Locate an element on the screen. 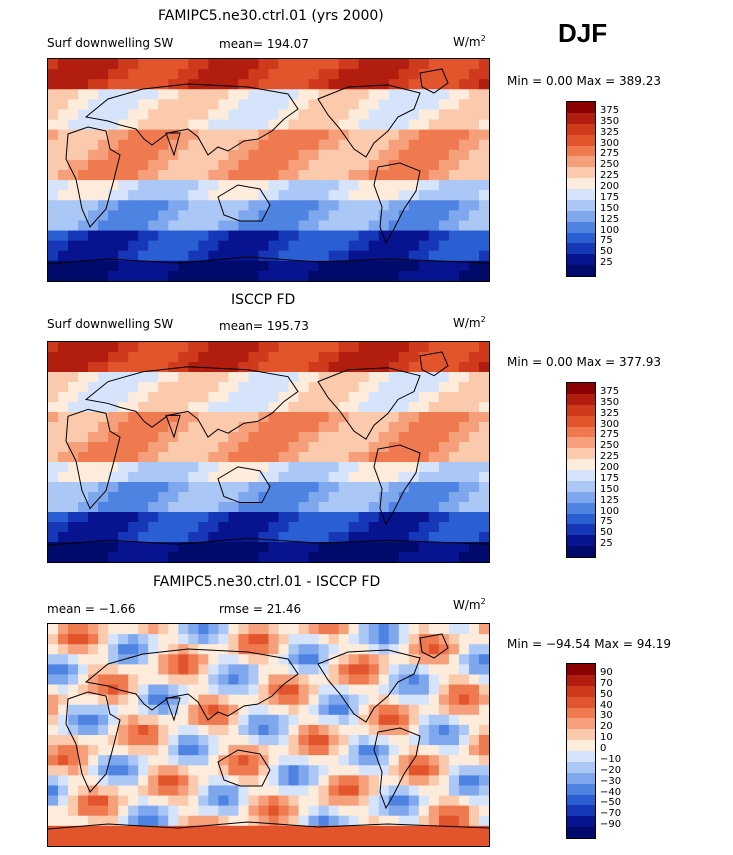  panel3-units: W/m2 is located at coordinates (469, 604).